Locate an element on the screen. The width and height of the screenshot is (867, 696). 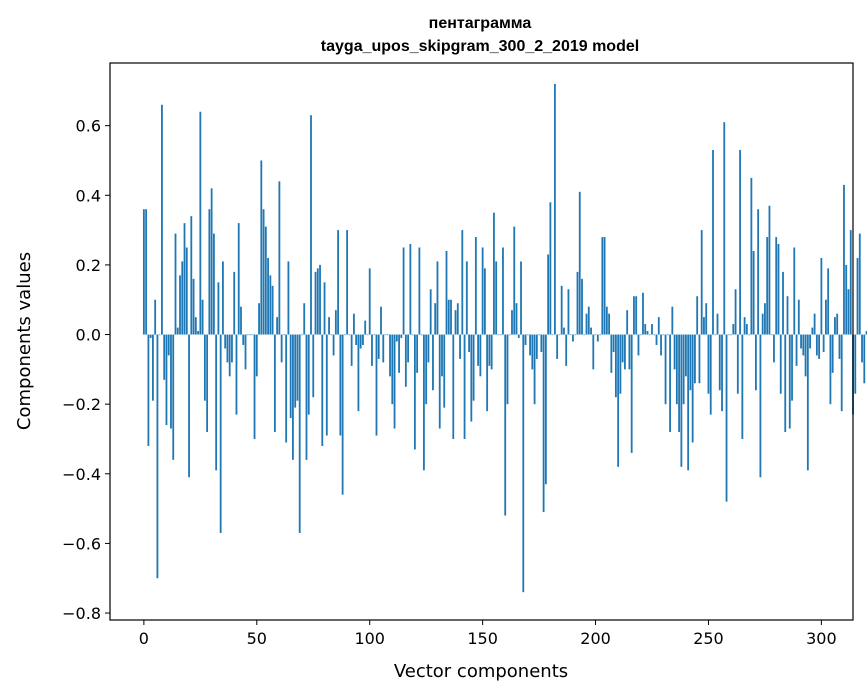
y-tick-label: −0.8 is located at coordinates (81, 613).